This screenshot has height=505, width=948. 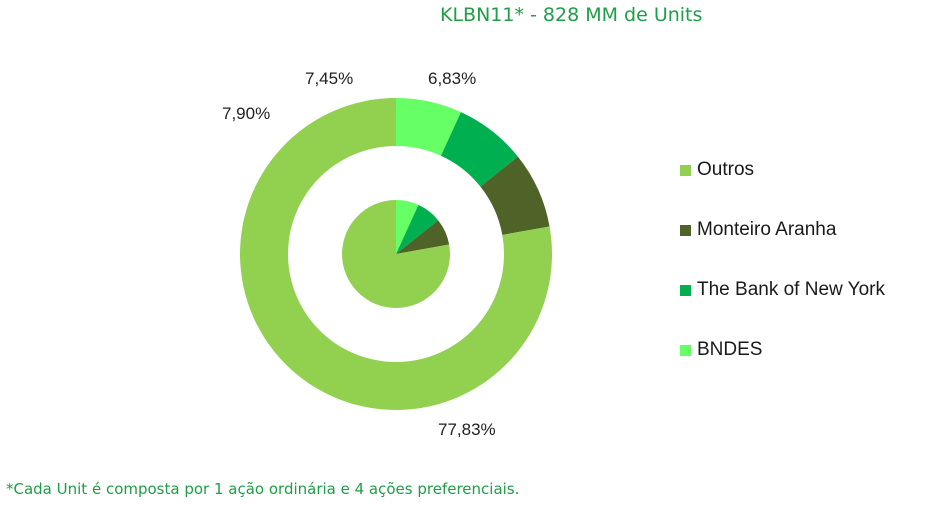 I want to click on legend-item-bndes: BNDES, so click(x=782, y=350).